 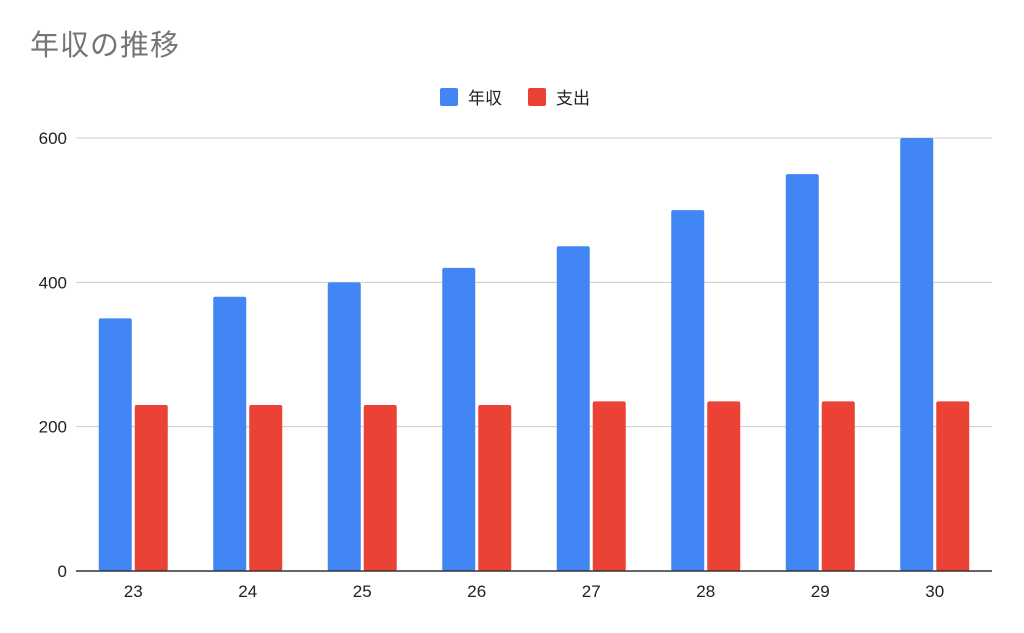 I want to click on legend-swatch-income, so click(x=449, y=96).